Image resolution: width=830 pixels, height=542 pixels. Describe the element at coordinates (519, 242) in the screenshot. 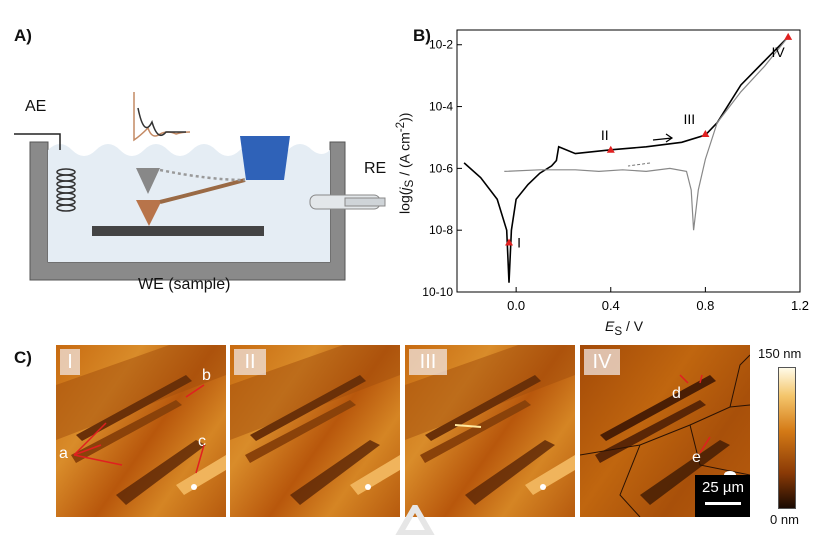

I see `point-label-I: I` at that location.